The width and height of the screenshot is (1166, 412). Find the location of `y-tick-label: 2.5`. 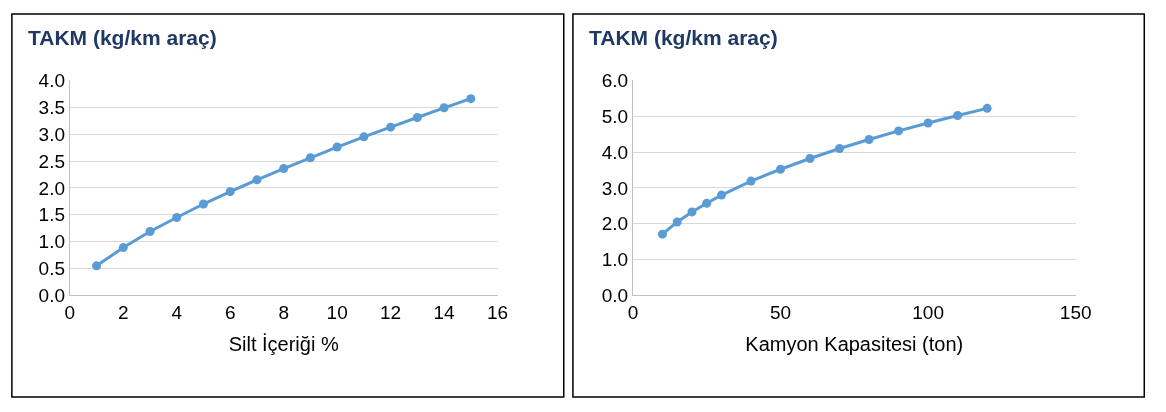

y-tick-label: 2.5 is located at coordinates (52, 161).